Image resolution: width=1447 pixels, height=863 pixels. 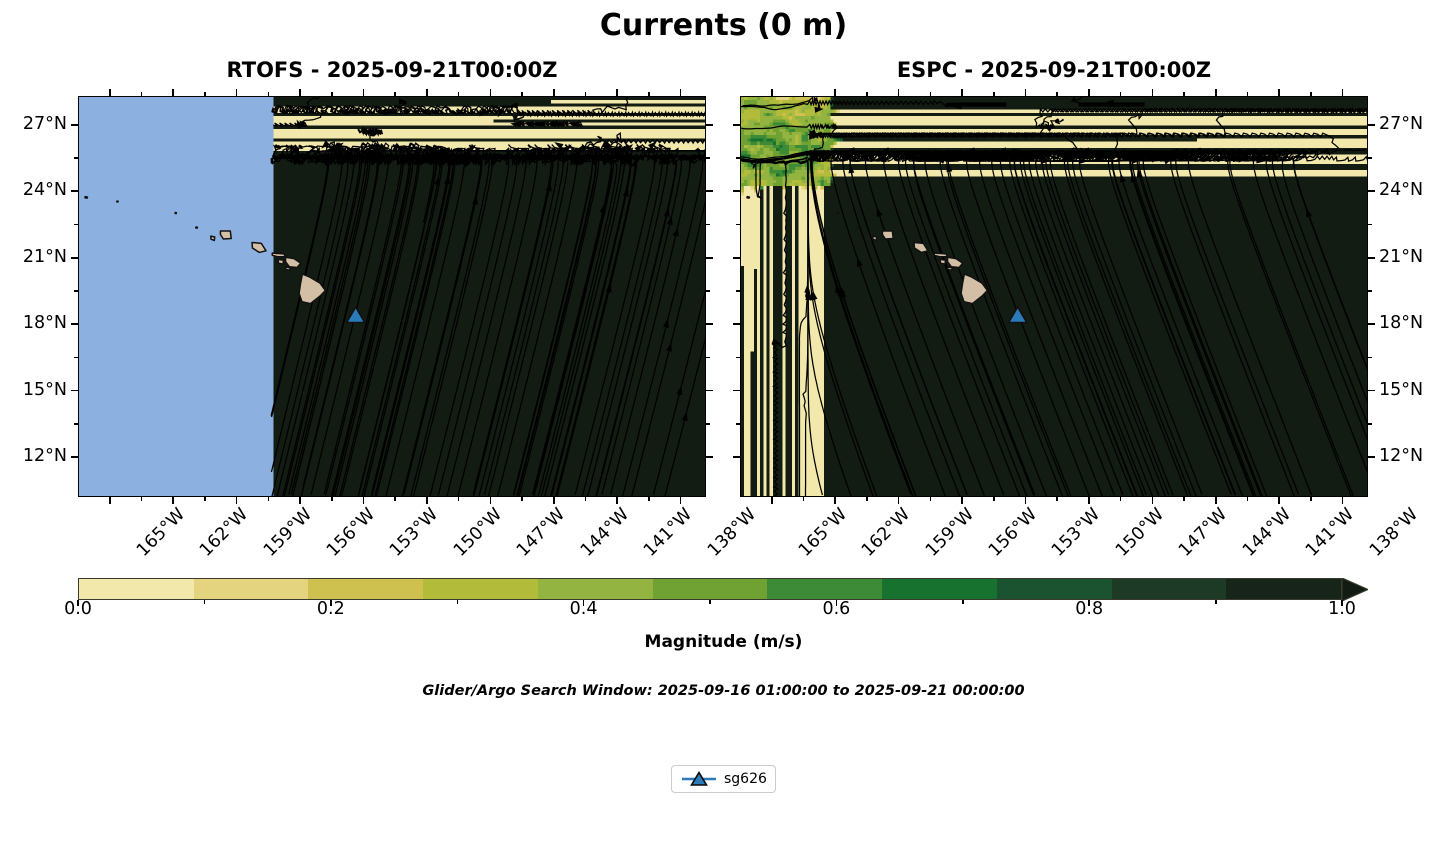 I want to click on xtick-label-left-3: 156°W, so click(x=351, y=532).